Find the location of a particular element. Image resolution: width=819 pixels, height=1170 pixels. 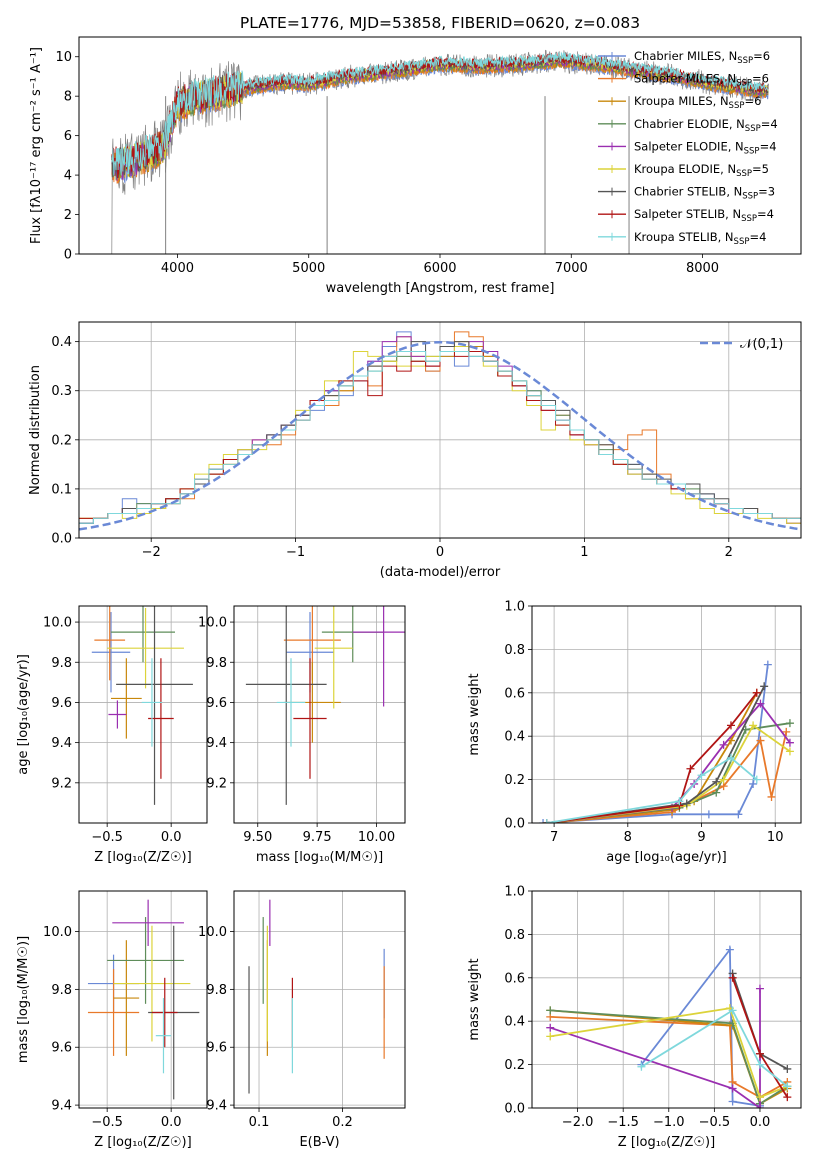

x-tick-label: −0.5 is located at coordinates (107, 1122).